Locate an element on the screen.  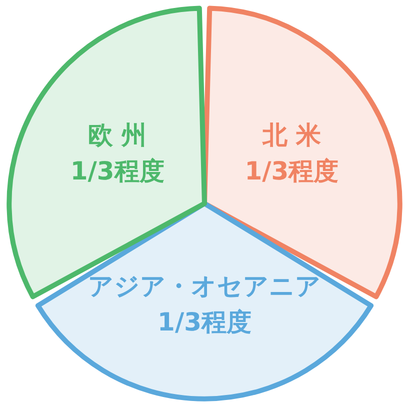
slice-label: アジア・オセアニア is located at coordinates (204, 286).